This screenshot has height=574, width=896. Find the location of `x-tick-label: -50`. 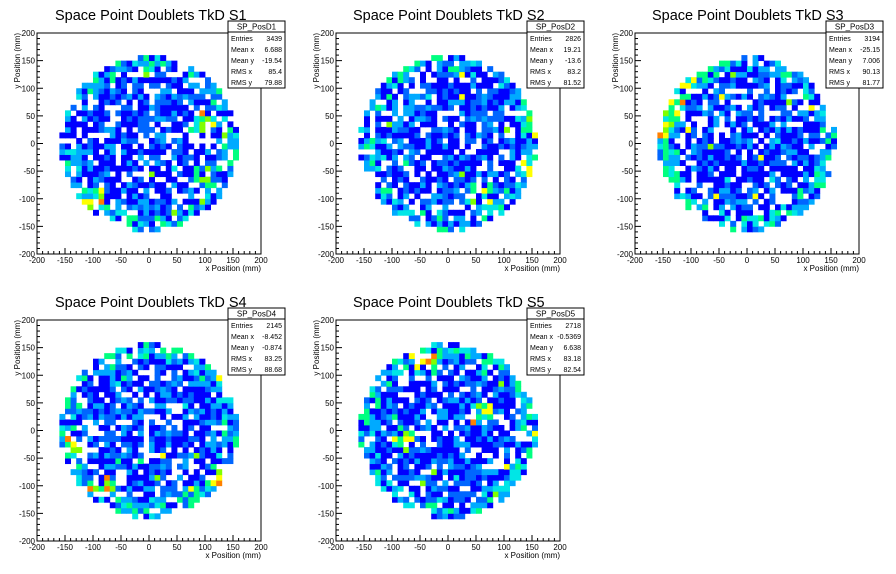

x-tick-label: -50 is located at coordinates (719, 260).